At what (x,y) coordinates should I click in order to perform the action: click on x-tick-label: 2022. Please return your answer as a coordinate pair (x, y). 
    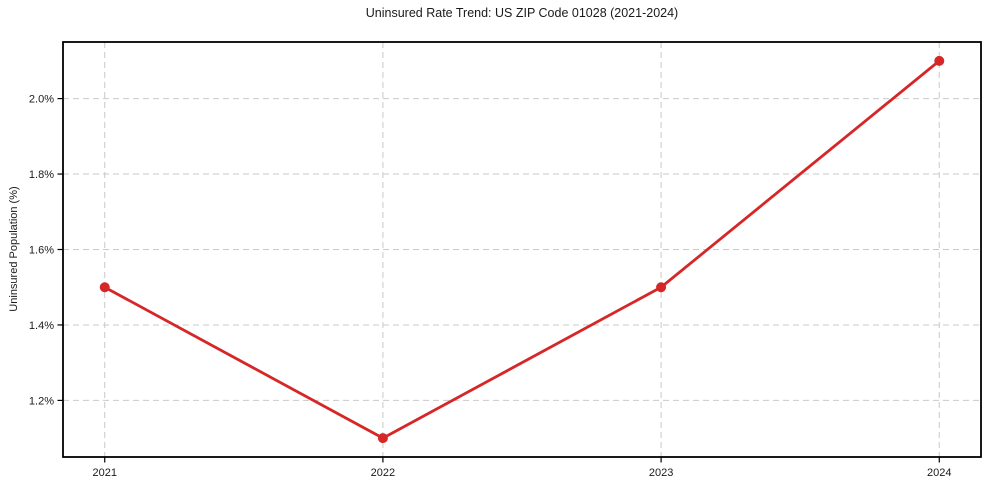
    Looking at the image, I should click on (383, 473).